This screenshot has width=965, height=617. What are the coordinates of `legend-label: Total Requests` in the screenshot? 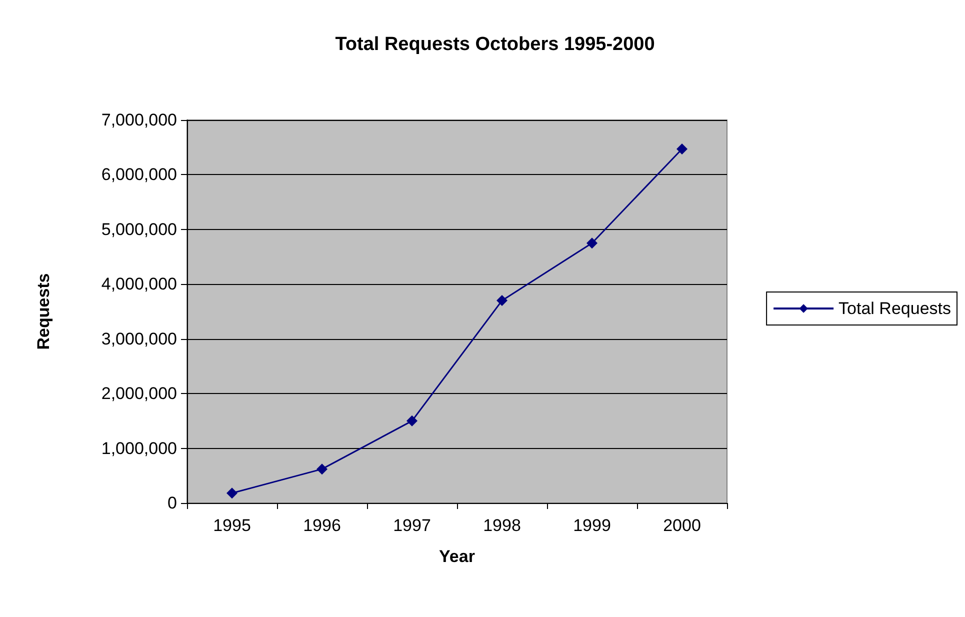 It's located at (894, 308).